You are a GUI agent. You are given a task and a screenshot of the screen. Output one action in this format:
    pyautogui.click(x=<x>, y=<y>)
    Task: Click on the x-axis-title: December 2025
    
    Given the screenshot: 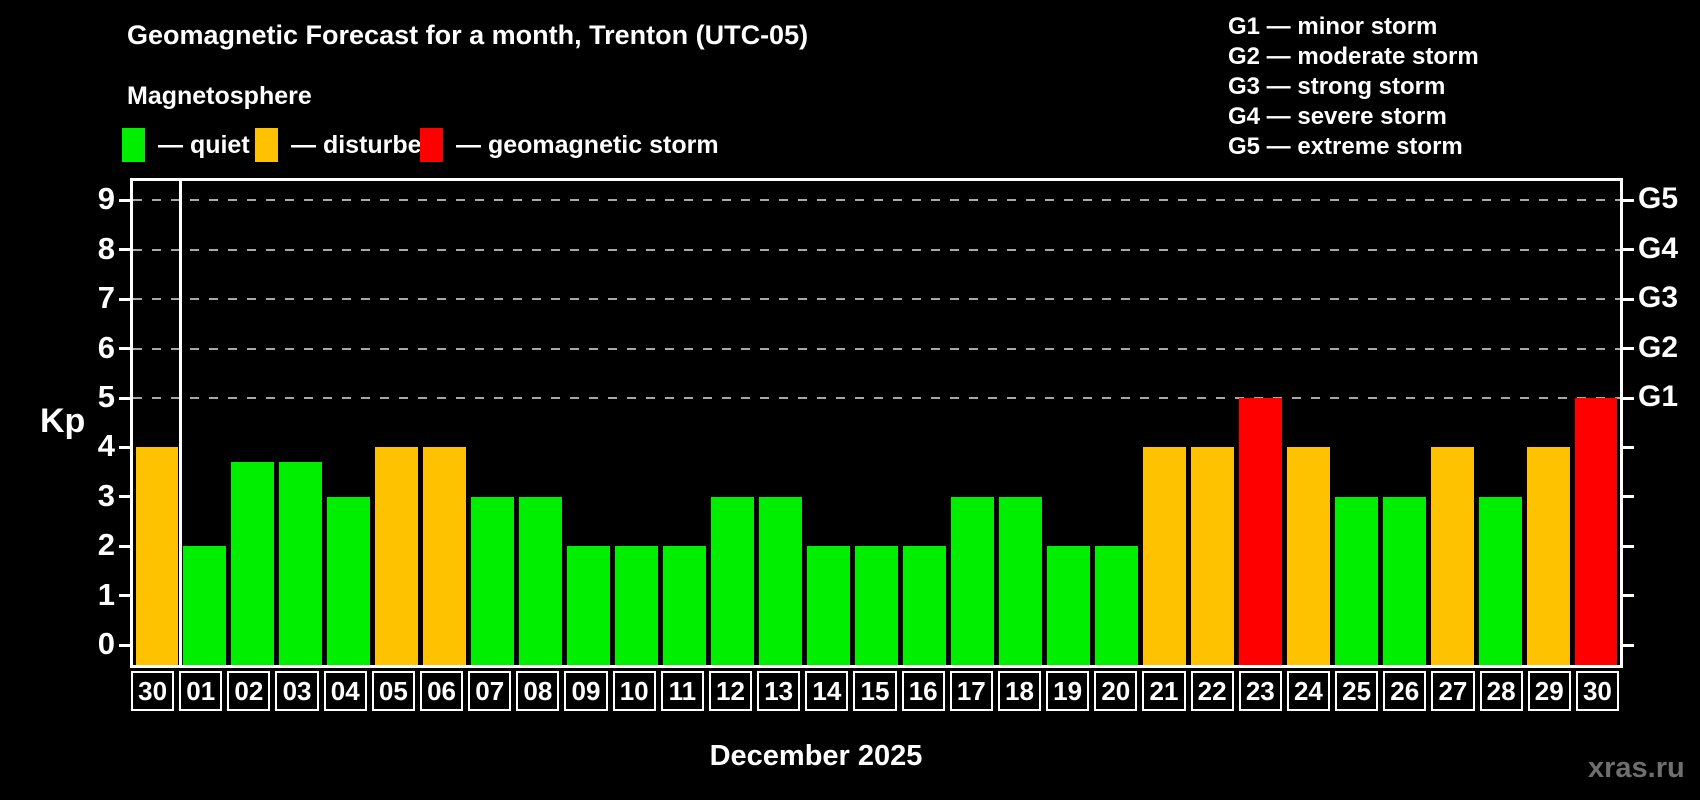 What is the action you would take?
    pyautogui.click(x=816, y=756)
    